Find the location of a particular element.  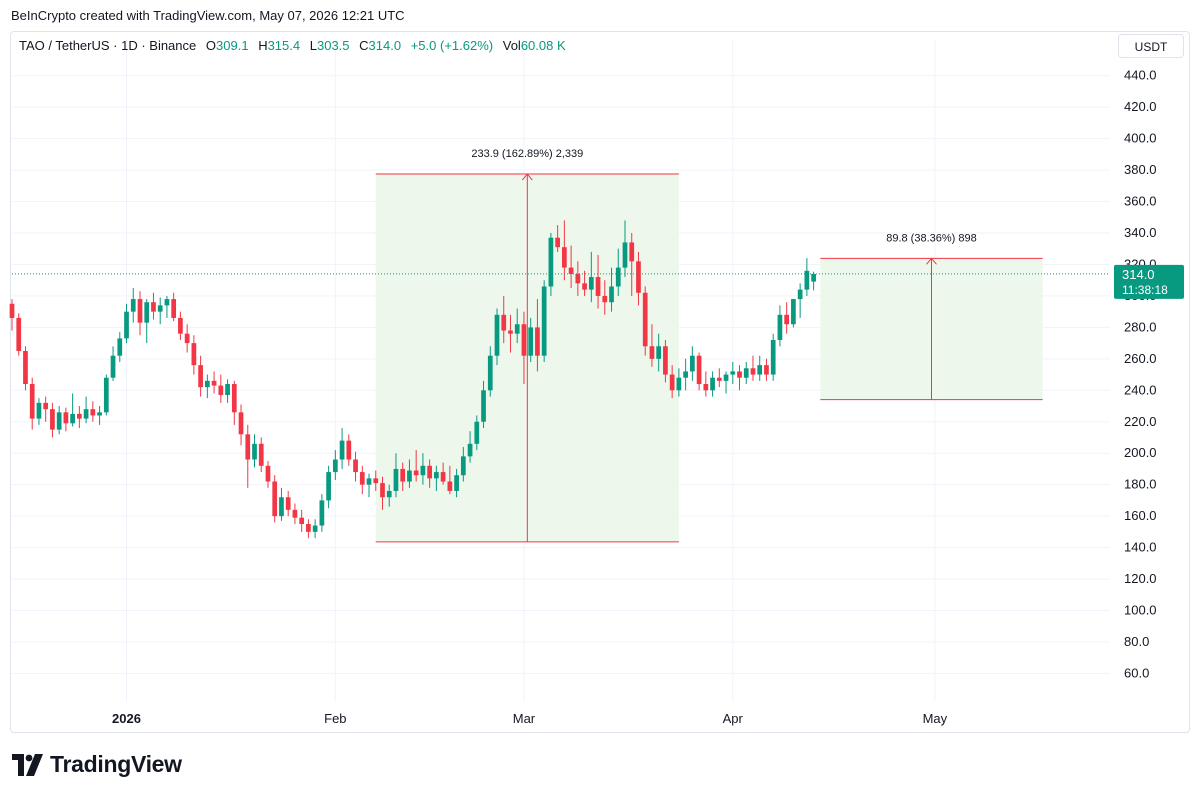

price-tick-label: 80.0 is located at coordinates (1136, 641).